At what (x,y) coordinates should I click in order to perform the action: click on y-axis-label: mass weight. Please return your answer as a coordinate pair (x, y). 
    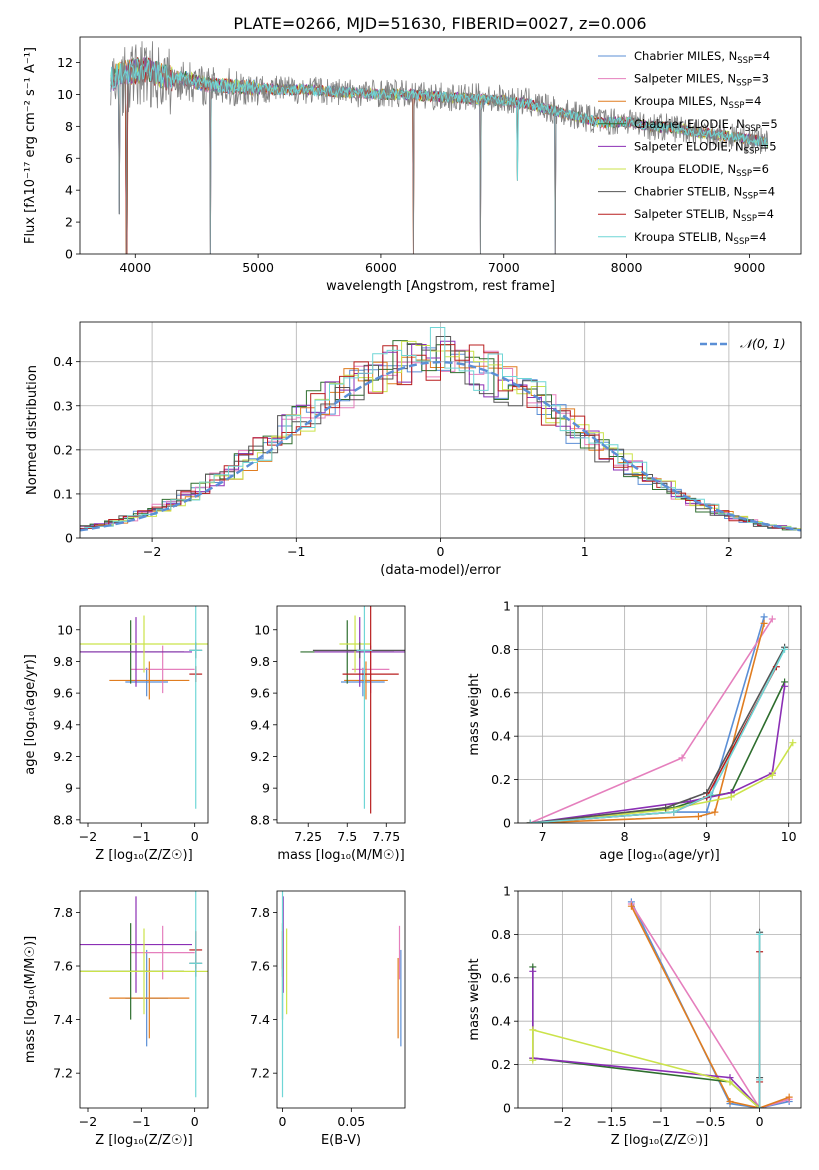
    Looking at the image, I should click on (474, 999).